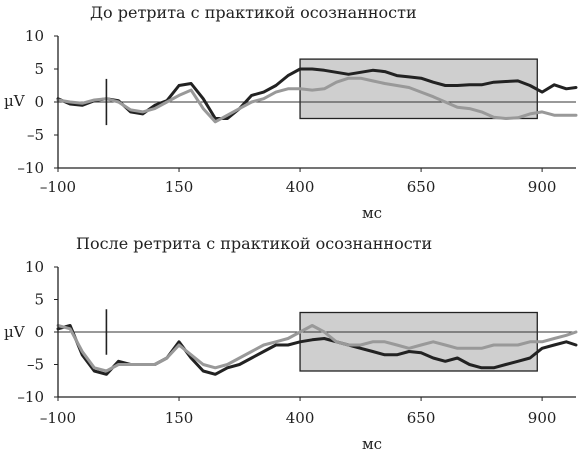 The height and width of the screenshot is (456, 582). Describe the element at coordinates (254, 243) in the screenshot. I see `chart-title: После ретрита с практикой осознанности` at that location.